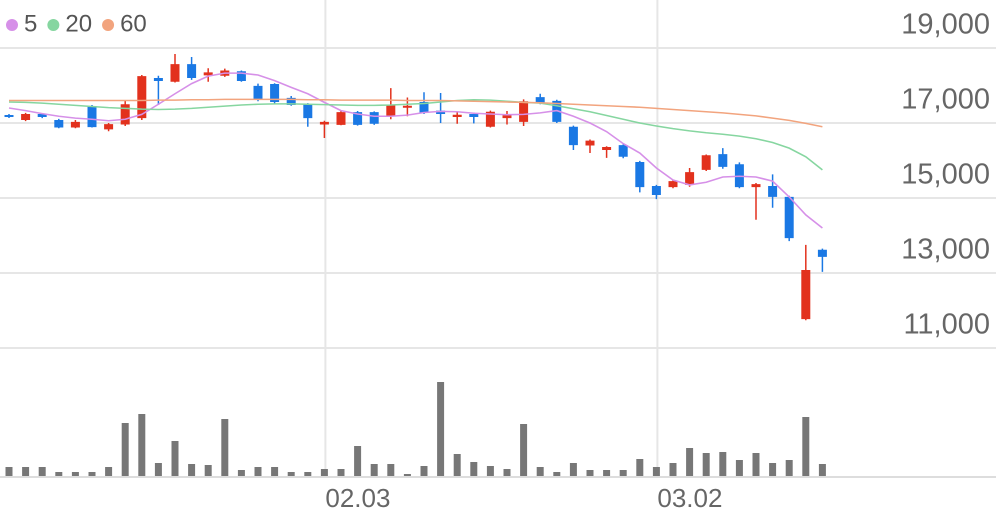  What do you see at coordinates (945, 100) in the screenshot?
I see `y-tick-label: 17,000` at bounding box center [945, 100].